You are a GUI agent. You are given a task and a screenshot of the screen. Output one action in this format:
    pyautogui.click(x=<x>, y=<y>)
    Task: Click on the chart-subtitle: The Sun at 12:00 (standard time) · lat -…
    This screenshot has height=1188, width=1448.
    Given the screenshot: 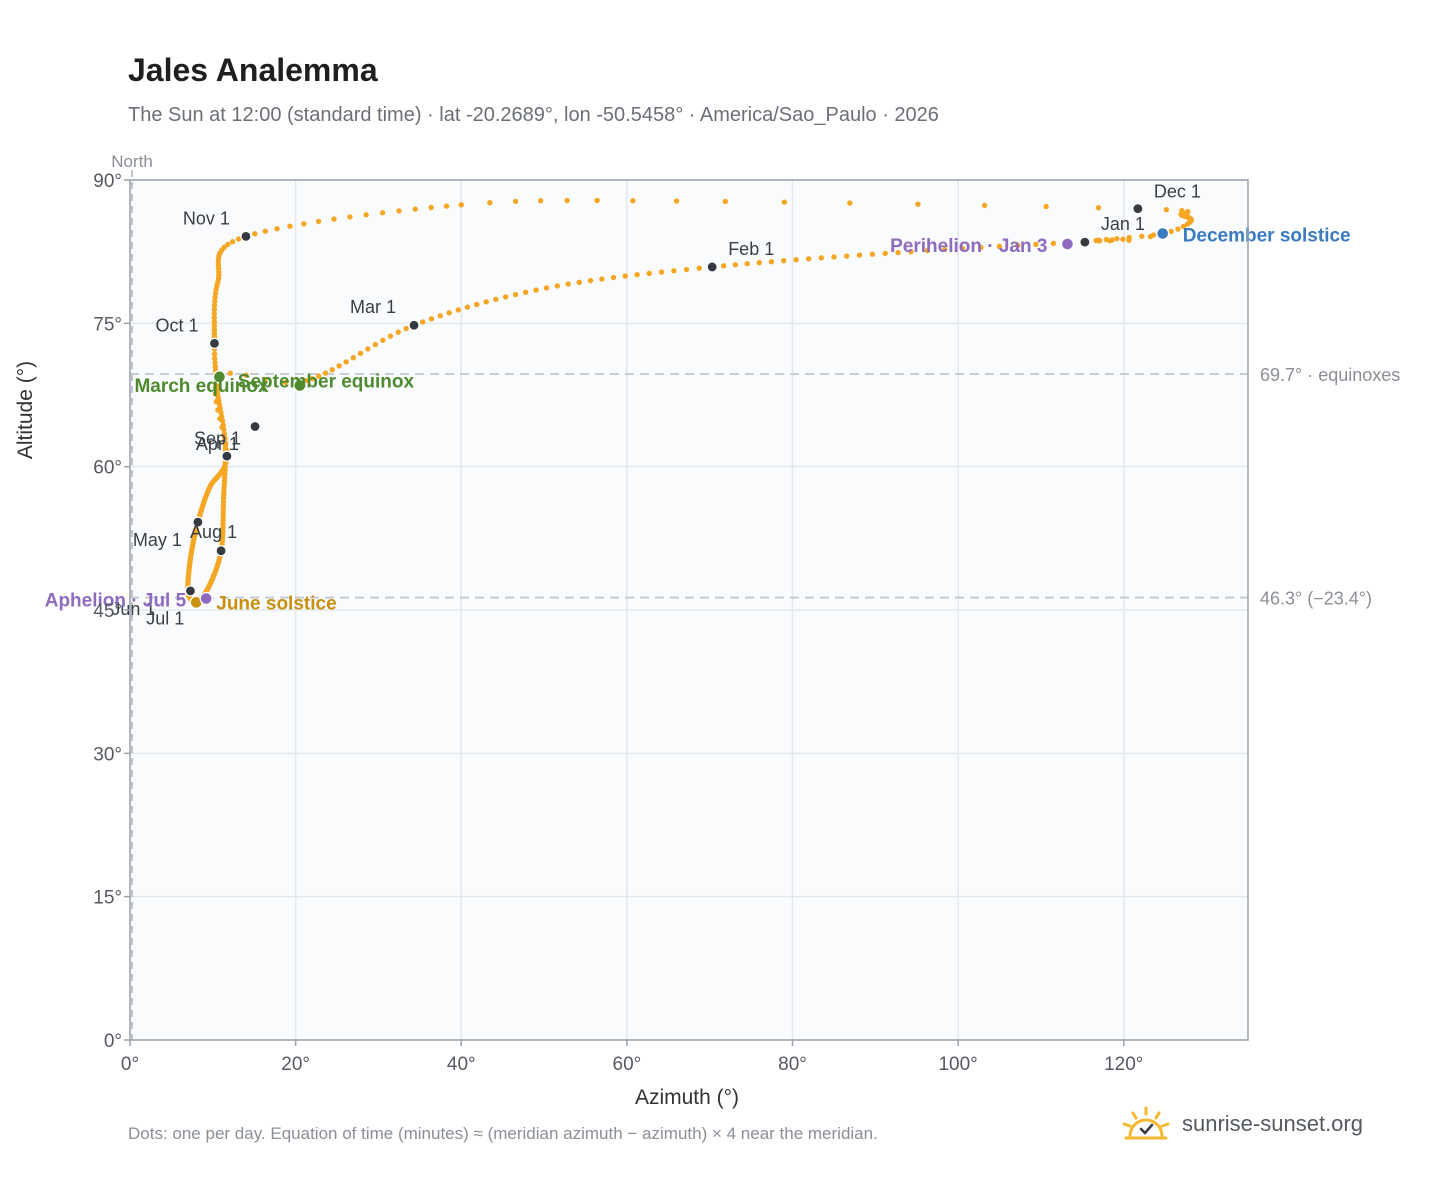 What is the action you would take?
    pyautogui.click(x=533, y=115)
    